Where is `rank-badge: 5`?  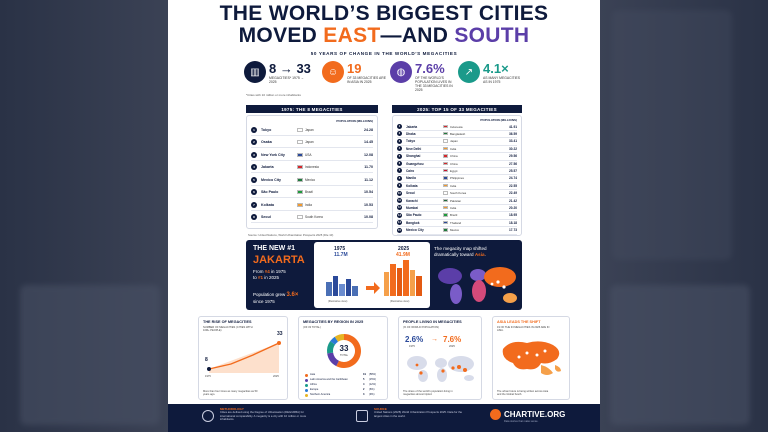 rank-badge: 5 is located at coordinates (399, 156).